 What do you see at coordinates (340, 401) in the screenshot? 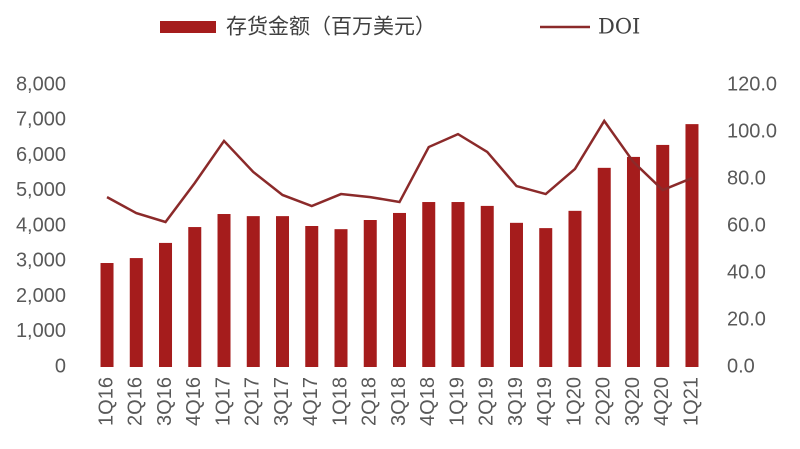
I see `x-tick-label: 1Q18` at bounding box center [340, 401].